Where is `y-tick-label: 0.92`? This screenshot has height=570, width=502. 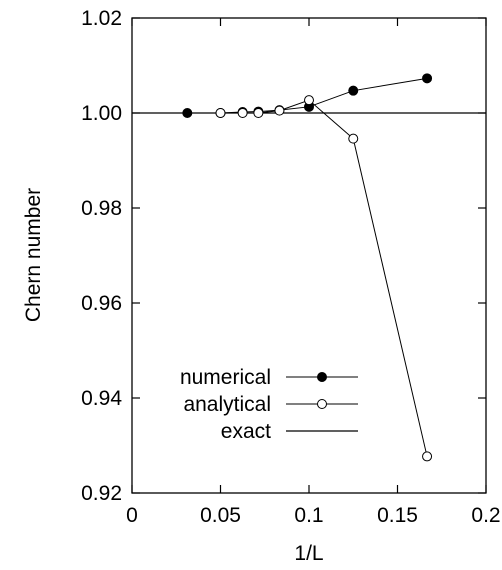 y-tick-label: 0.92 is located at coordinates (101, 493).